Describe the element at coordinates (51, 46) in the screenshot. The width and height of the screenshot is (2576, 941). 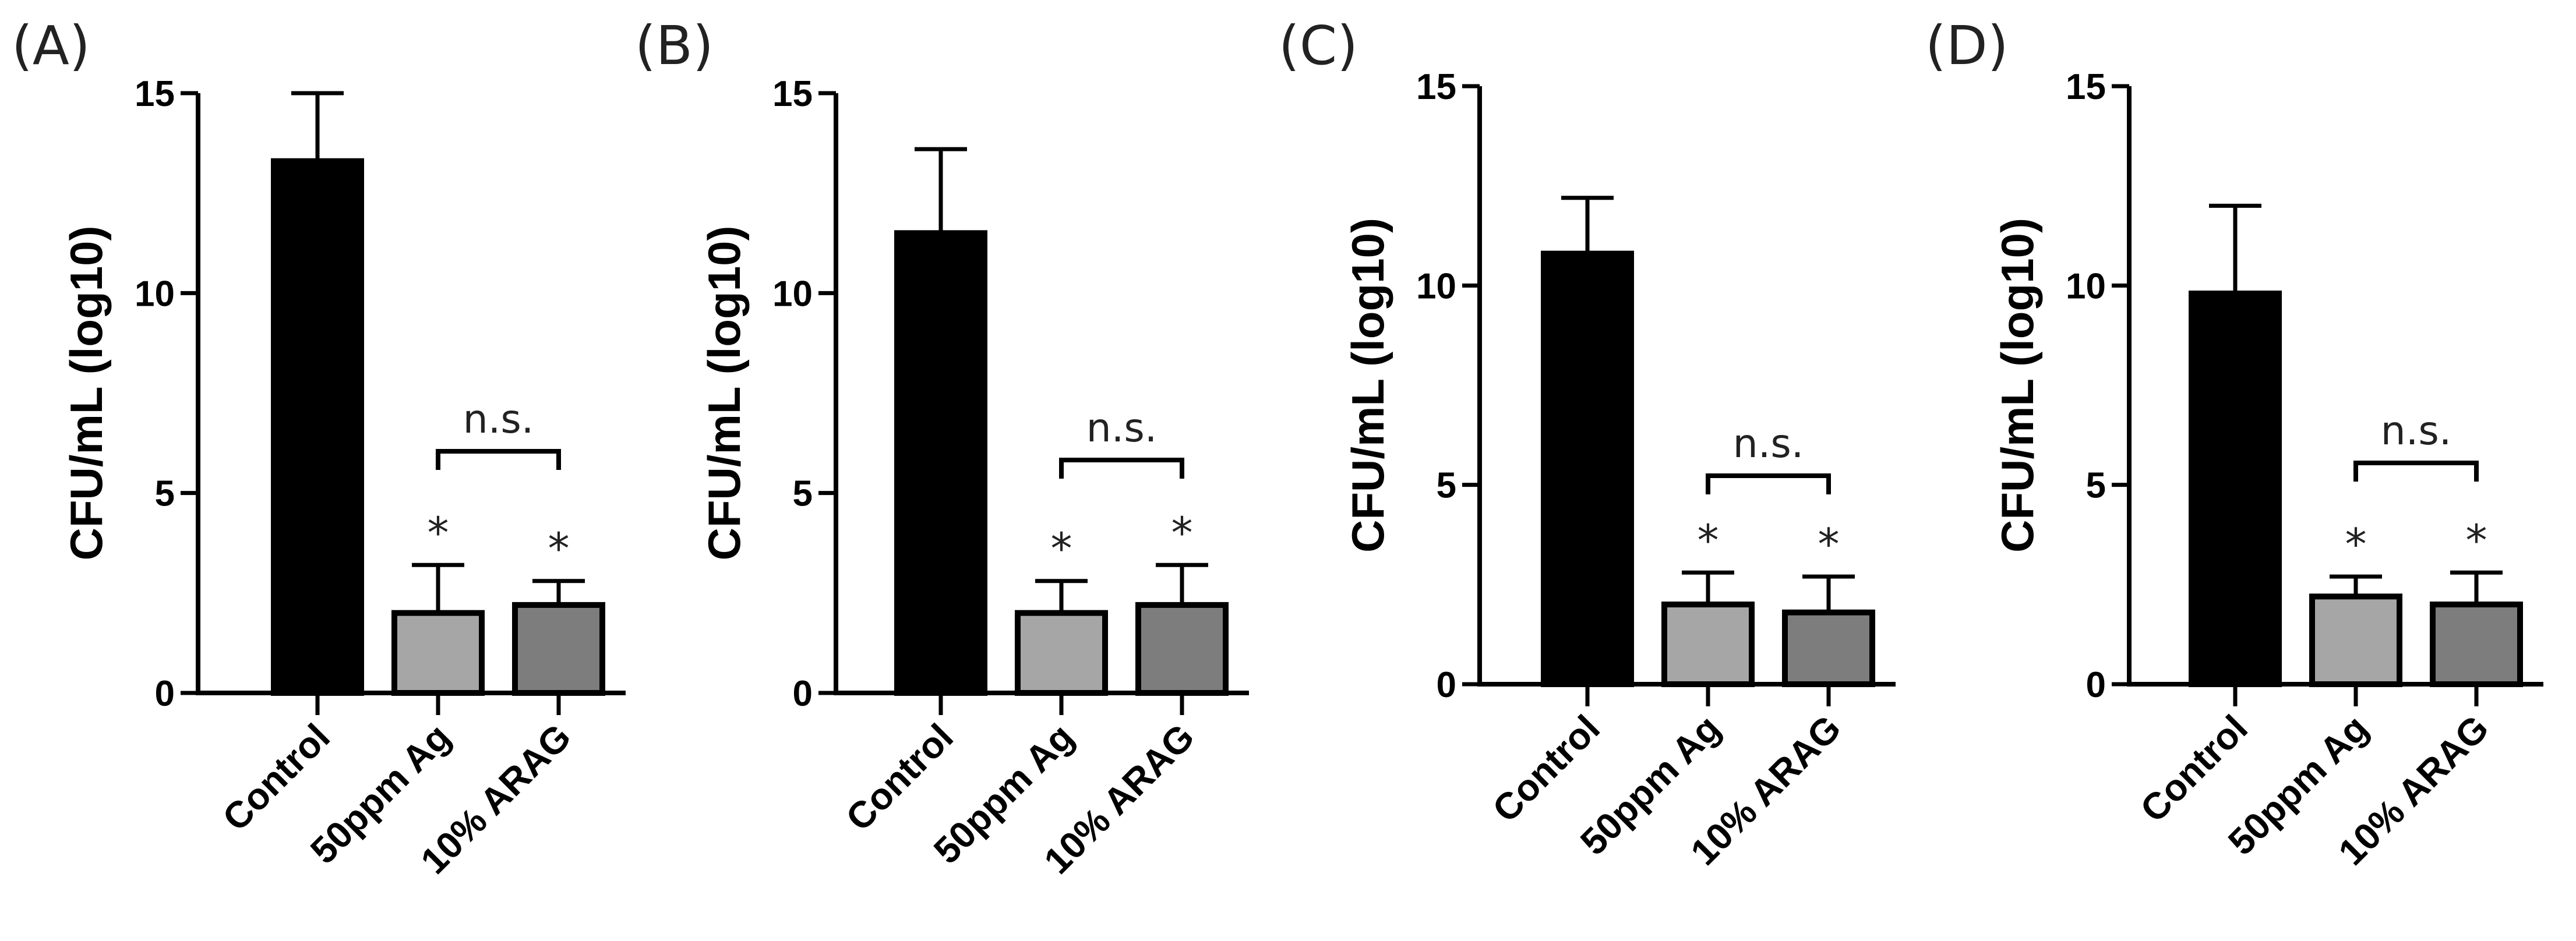
I see `panel-label: (A)` at that location.